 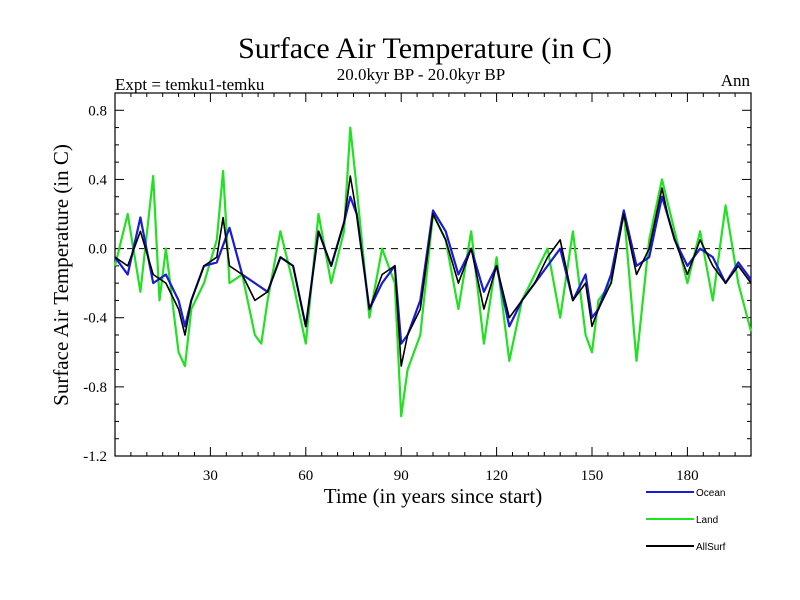 What do you see at coordinates (592, 476) in the screenshot?
I see `x-tick-label: 150` at bounding box center [592, 476].